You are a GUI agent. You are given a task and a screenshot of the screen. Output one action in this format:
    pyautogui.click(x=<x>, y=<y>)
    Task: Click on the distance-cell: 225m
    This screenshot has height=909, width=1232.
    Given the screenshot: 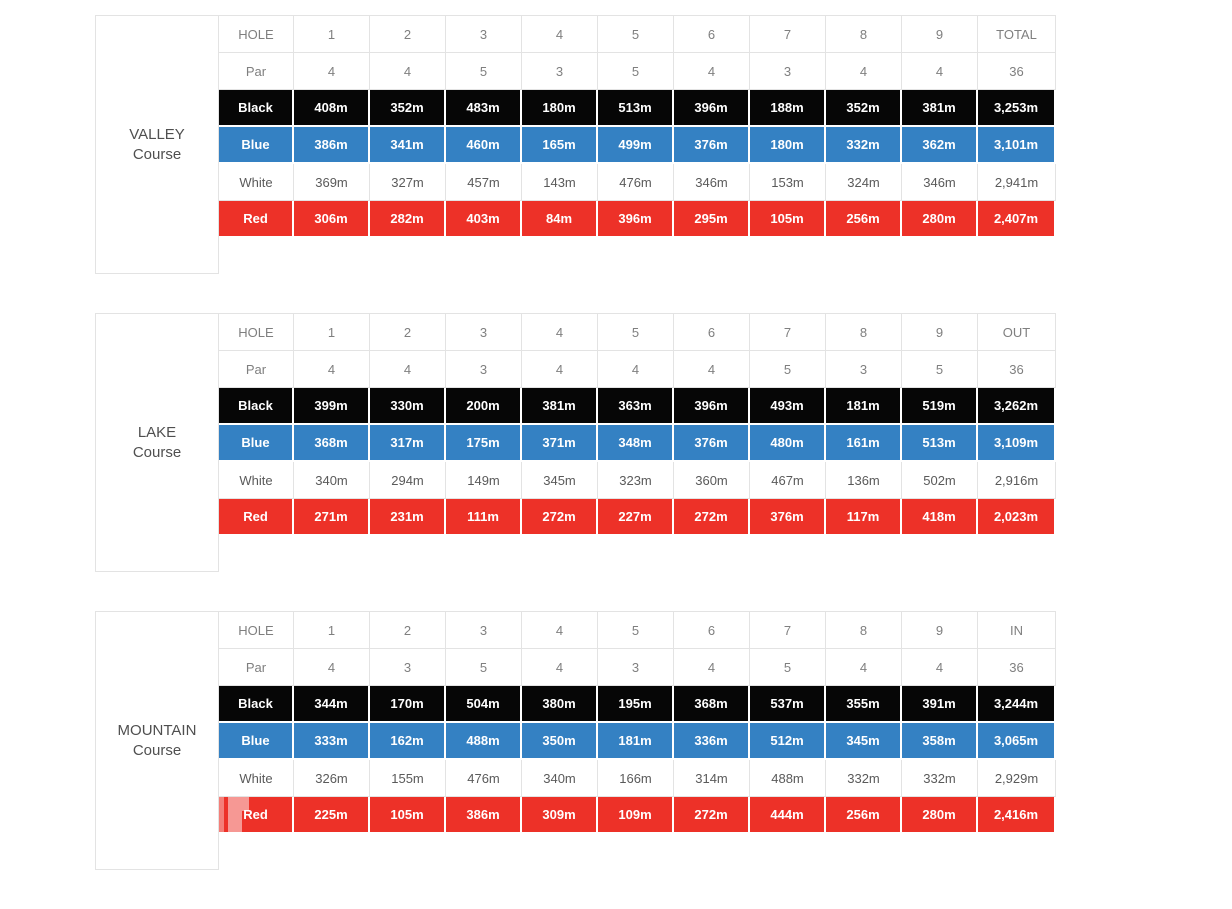 What is the action you would take?
    pyautogui.click(x=332, y=815)
    